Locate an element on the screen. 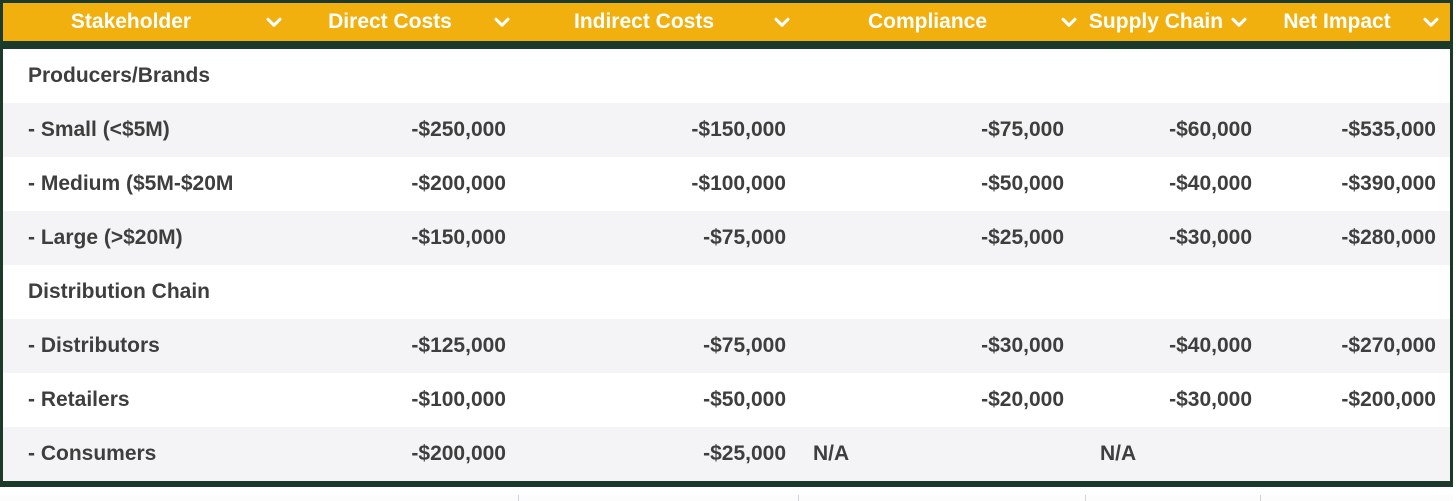  value-cell: -$125,000 is located at coordinates (458, 345).